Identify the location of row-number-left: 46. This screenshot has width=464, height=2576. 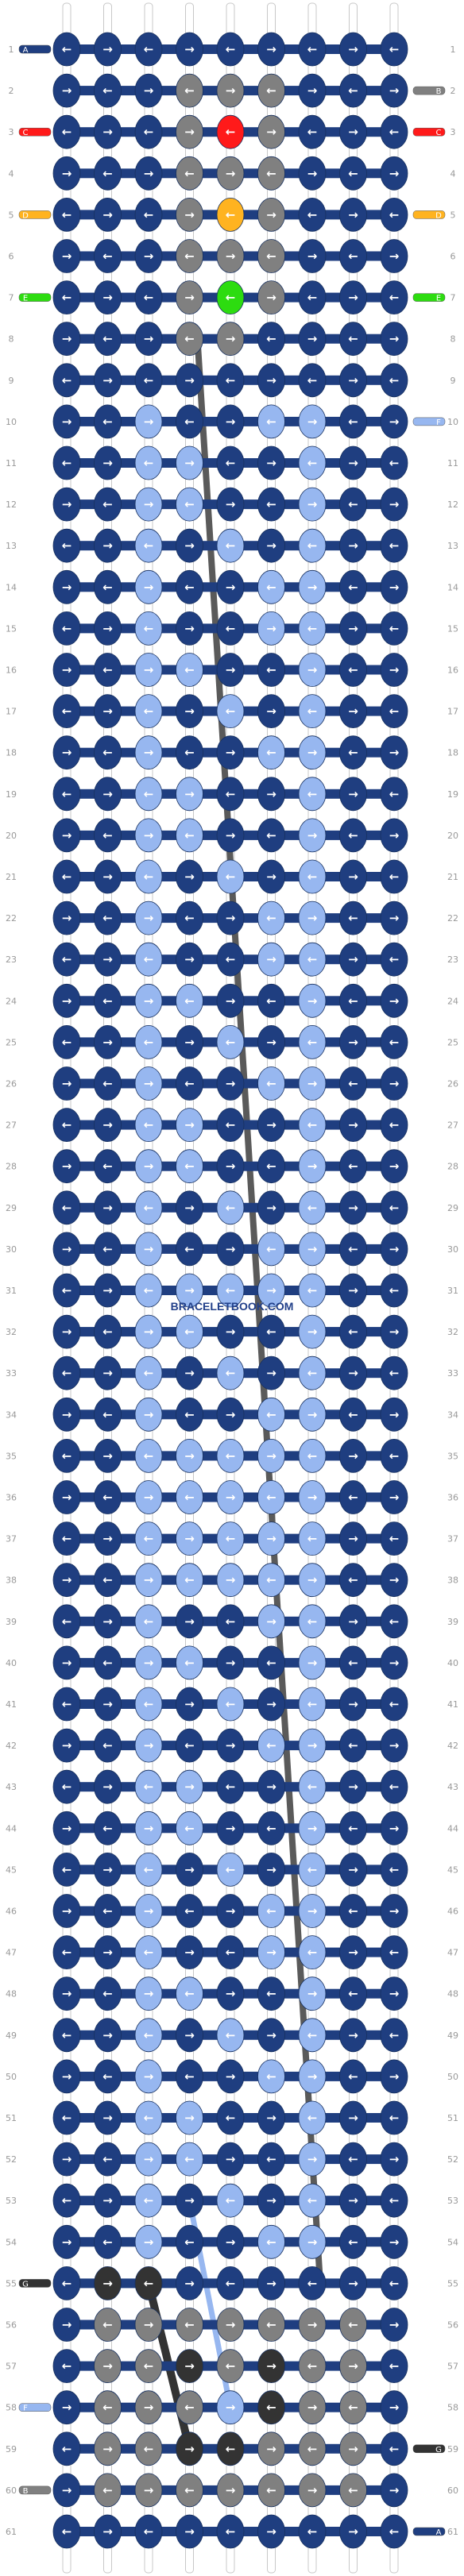
(11, 1912).